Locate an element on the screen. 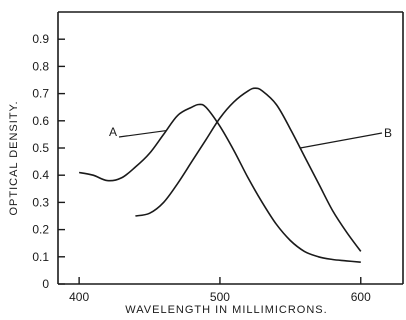 This screenshot has width=406, height=320. y-tick-label: 0.2 is located at coordinates (40, 230).